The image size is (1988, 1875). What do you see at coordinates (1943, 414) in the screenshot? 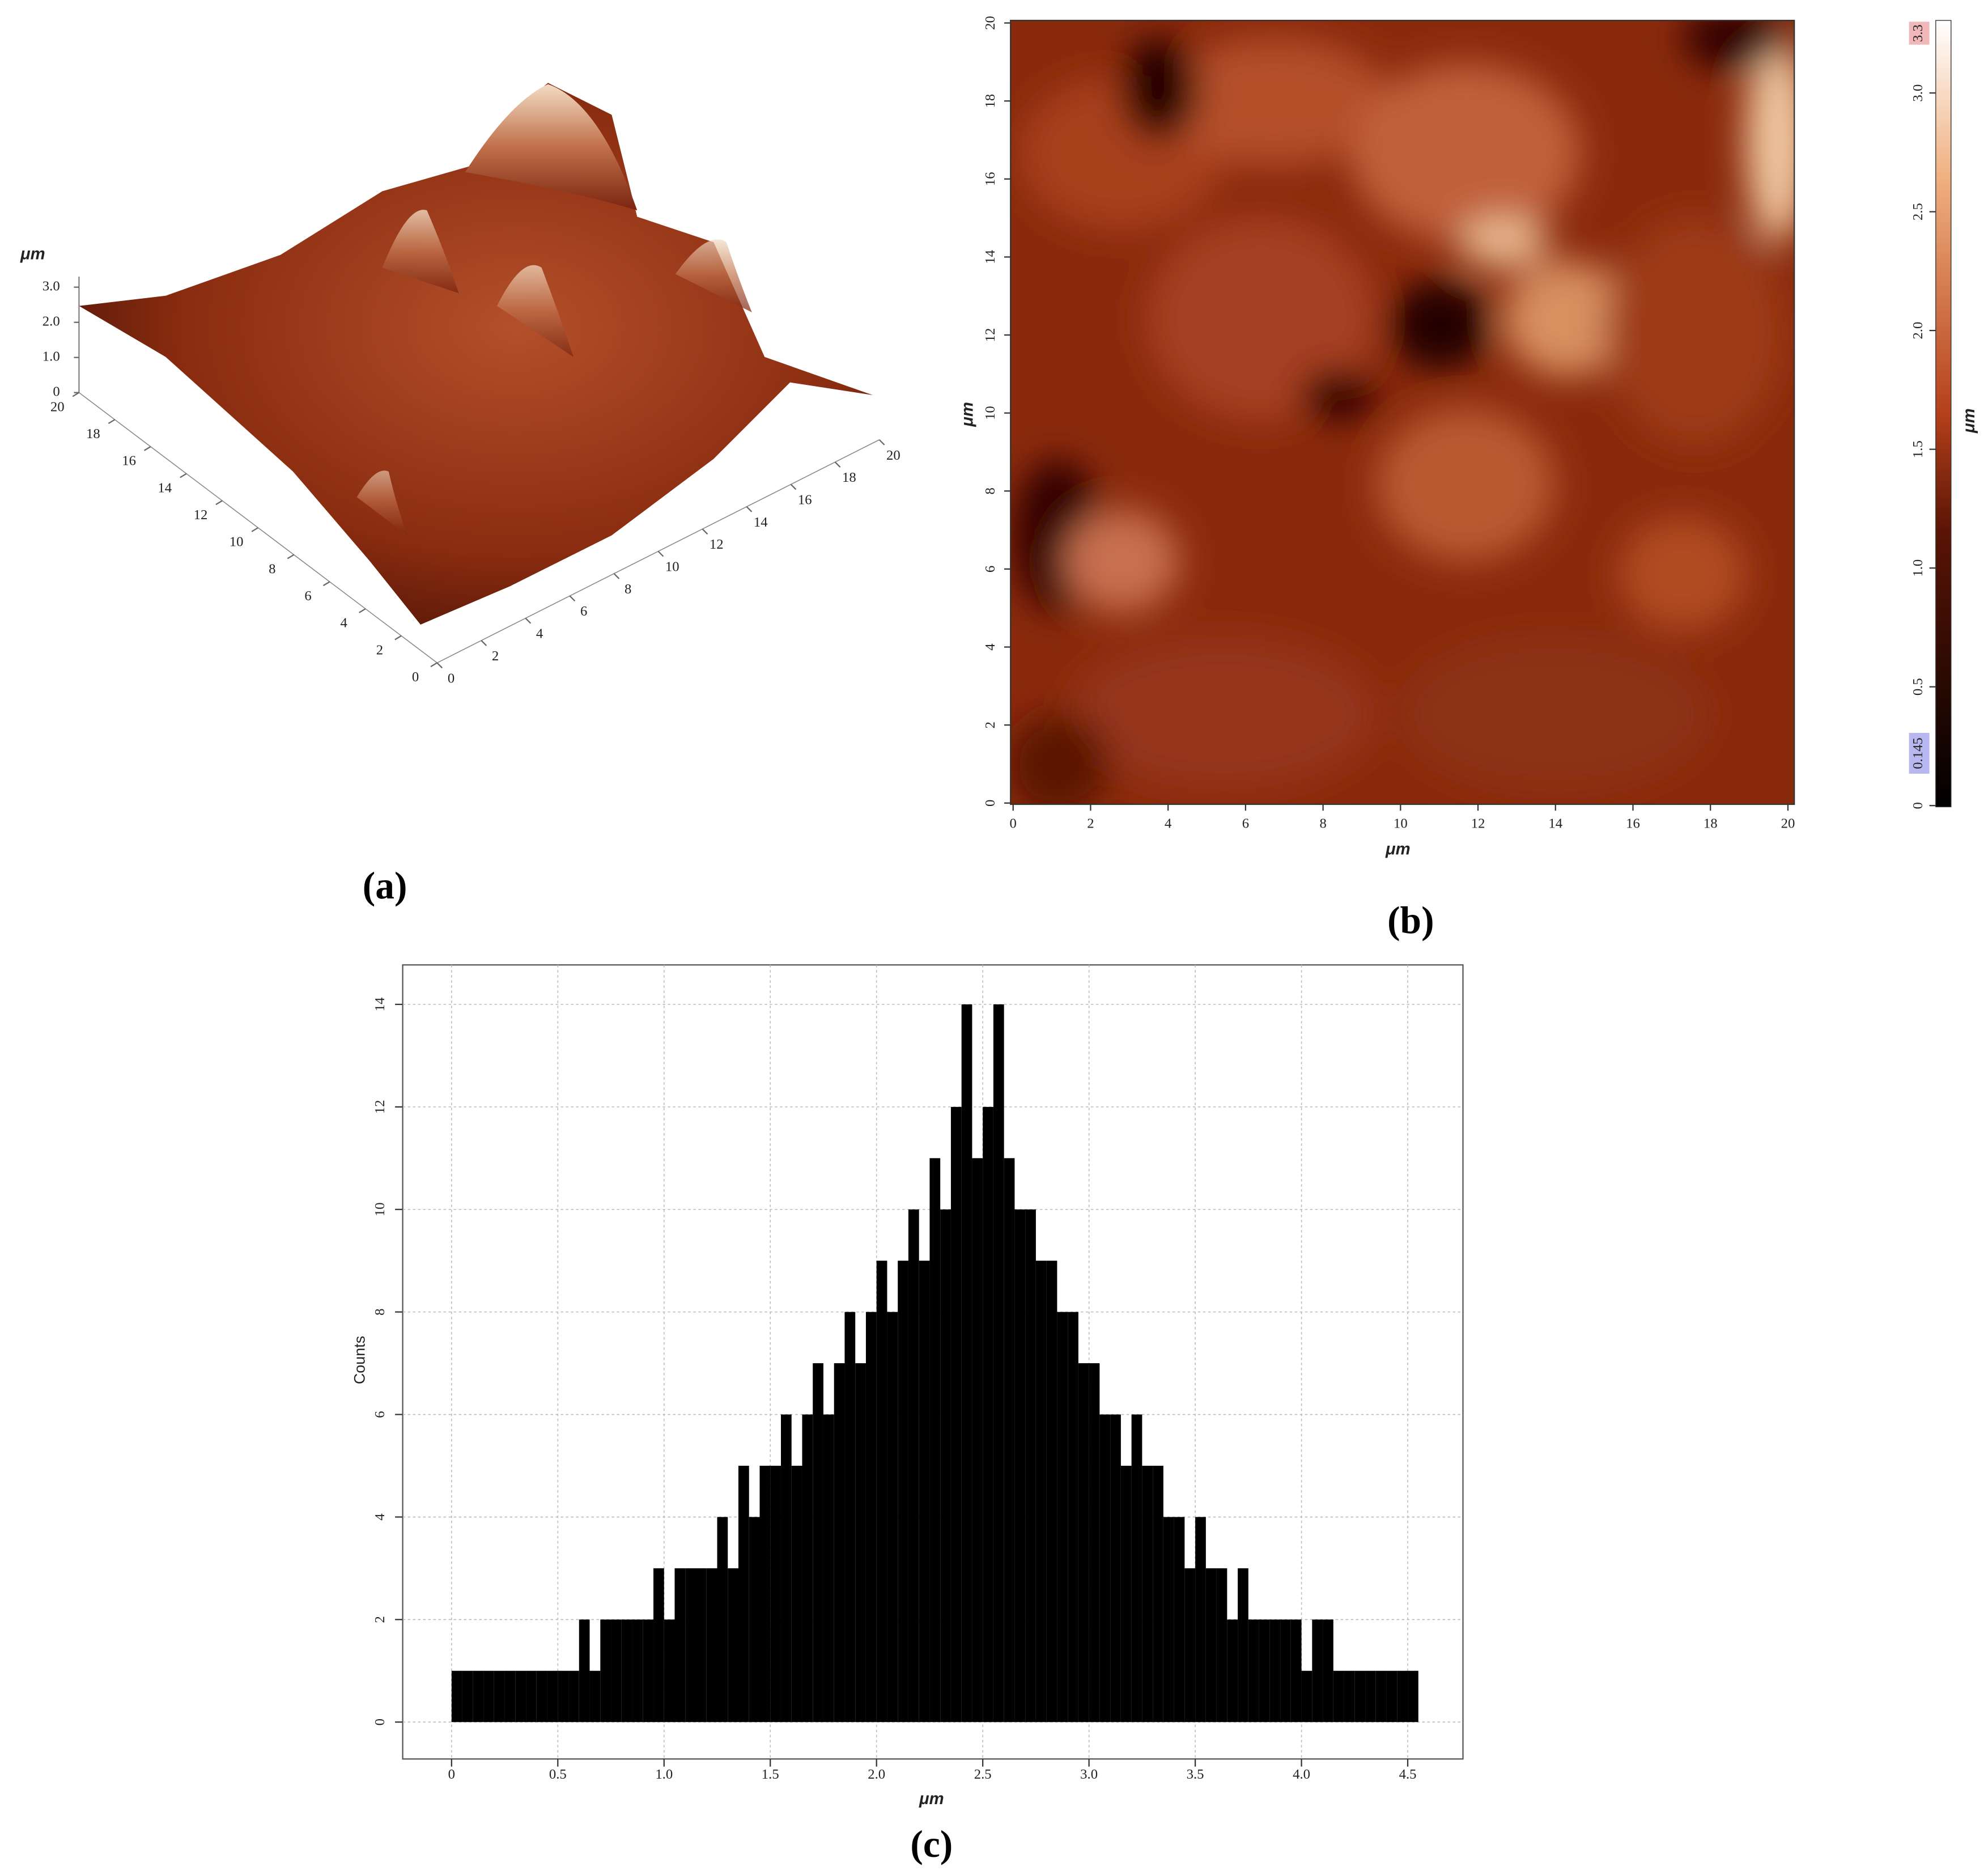
I see `colorbar` at bounding box center [1943, 414].